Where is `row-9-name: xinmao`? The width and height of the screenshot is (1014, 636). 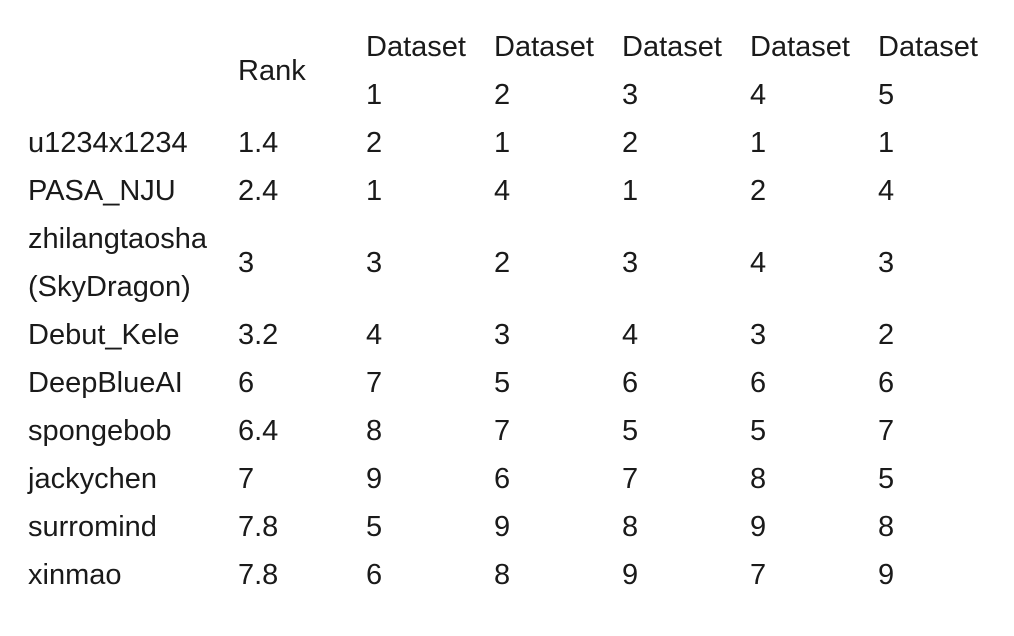 row-9-name: xinmao is located at coordinates (75, 575).